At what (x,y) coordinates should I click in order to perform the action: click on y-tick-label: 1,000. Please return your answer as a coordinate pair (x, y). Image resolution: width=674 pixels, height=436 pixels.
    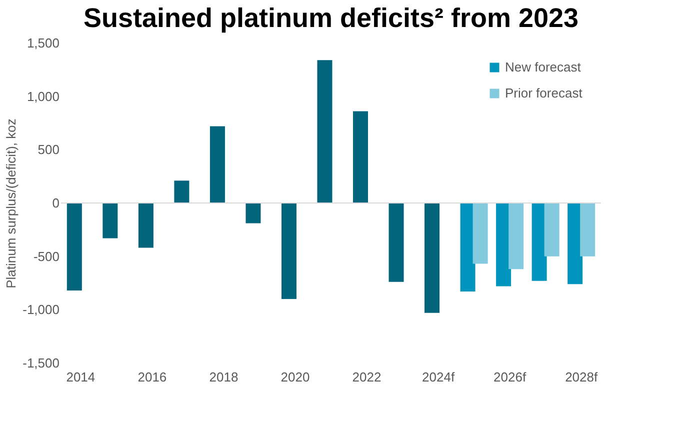
    Looking at the image, I should click on (43, 96).